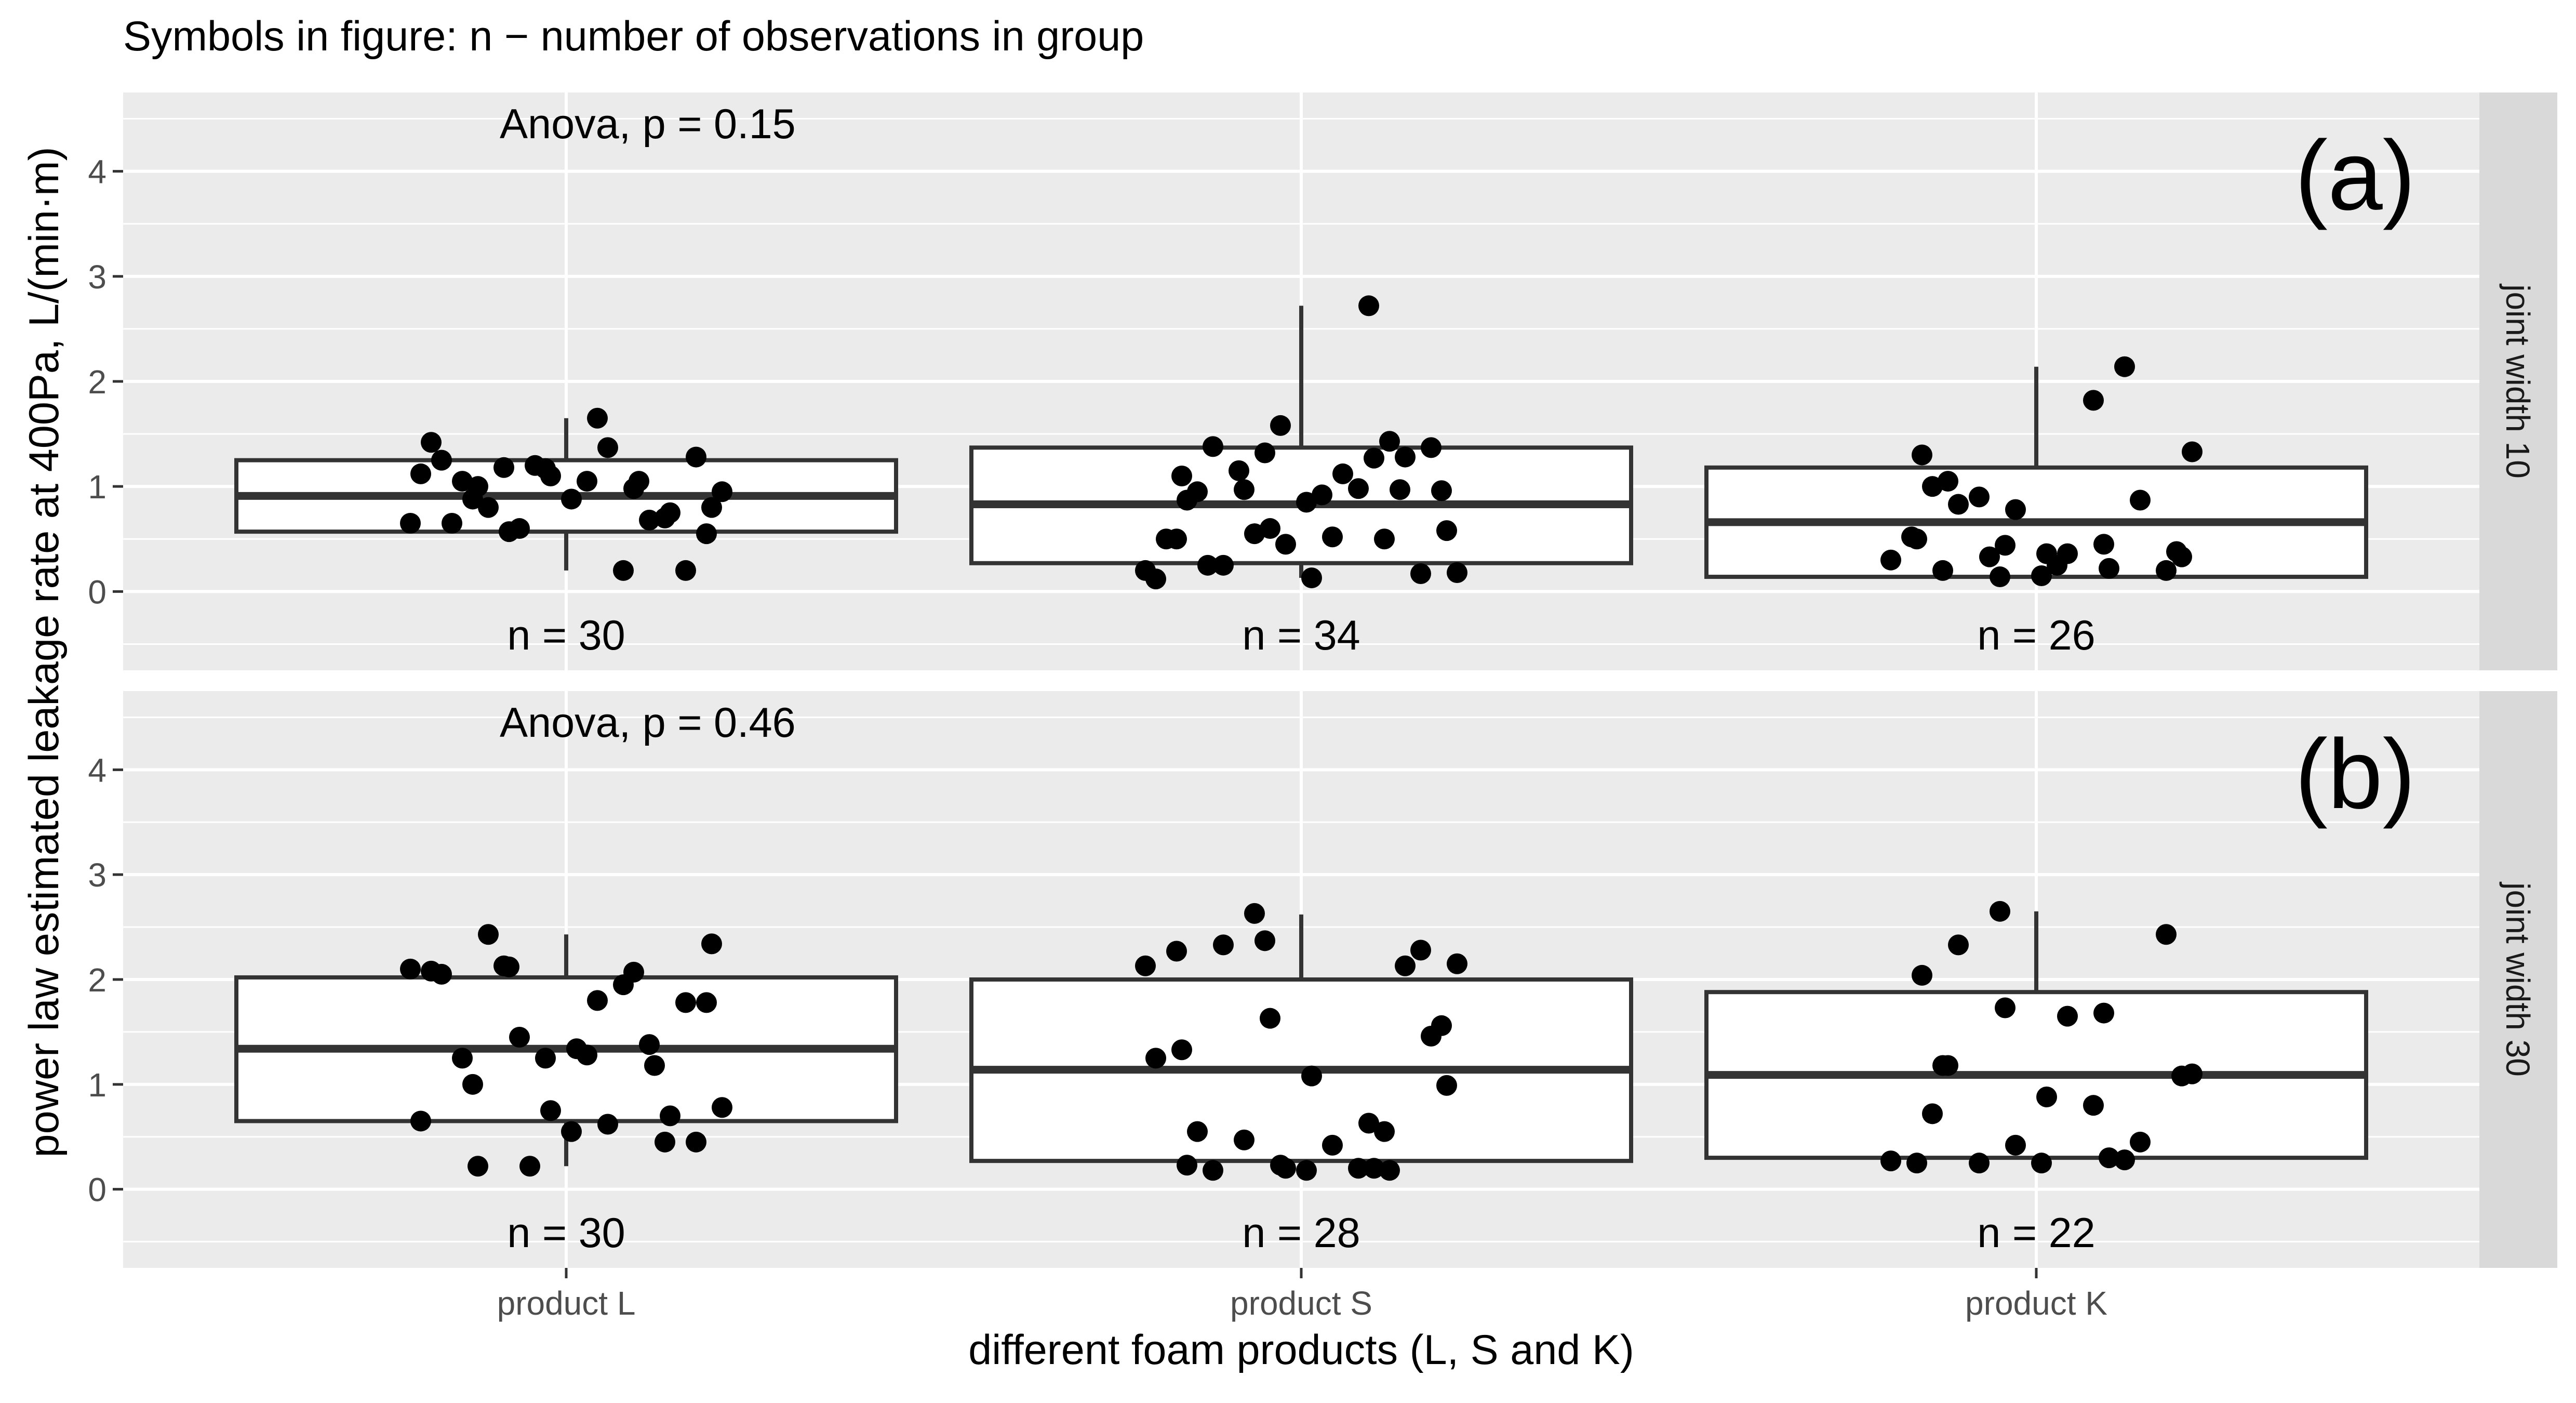 The height and width of the screenshot is (1403, 2576). I want to click on facet-strip, so click(2518, 381).